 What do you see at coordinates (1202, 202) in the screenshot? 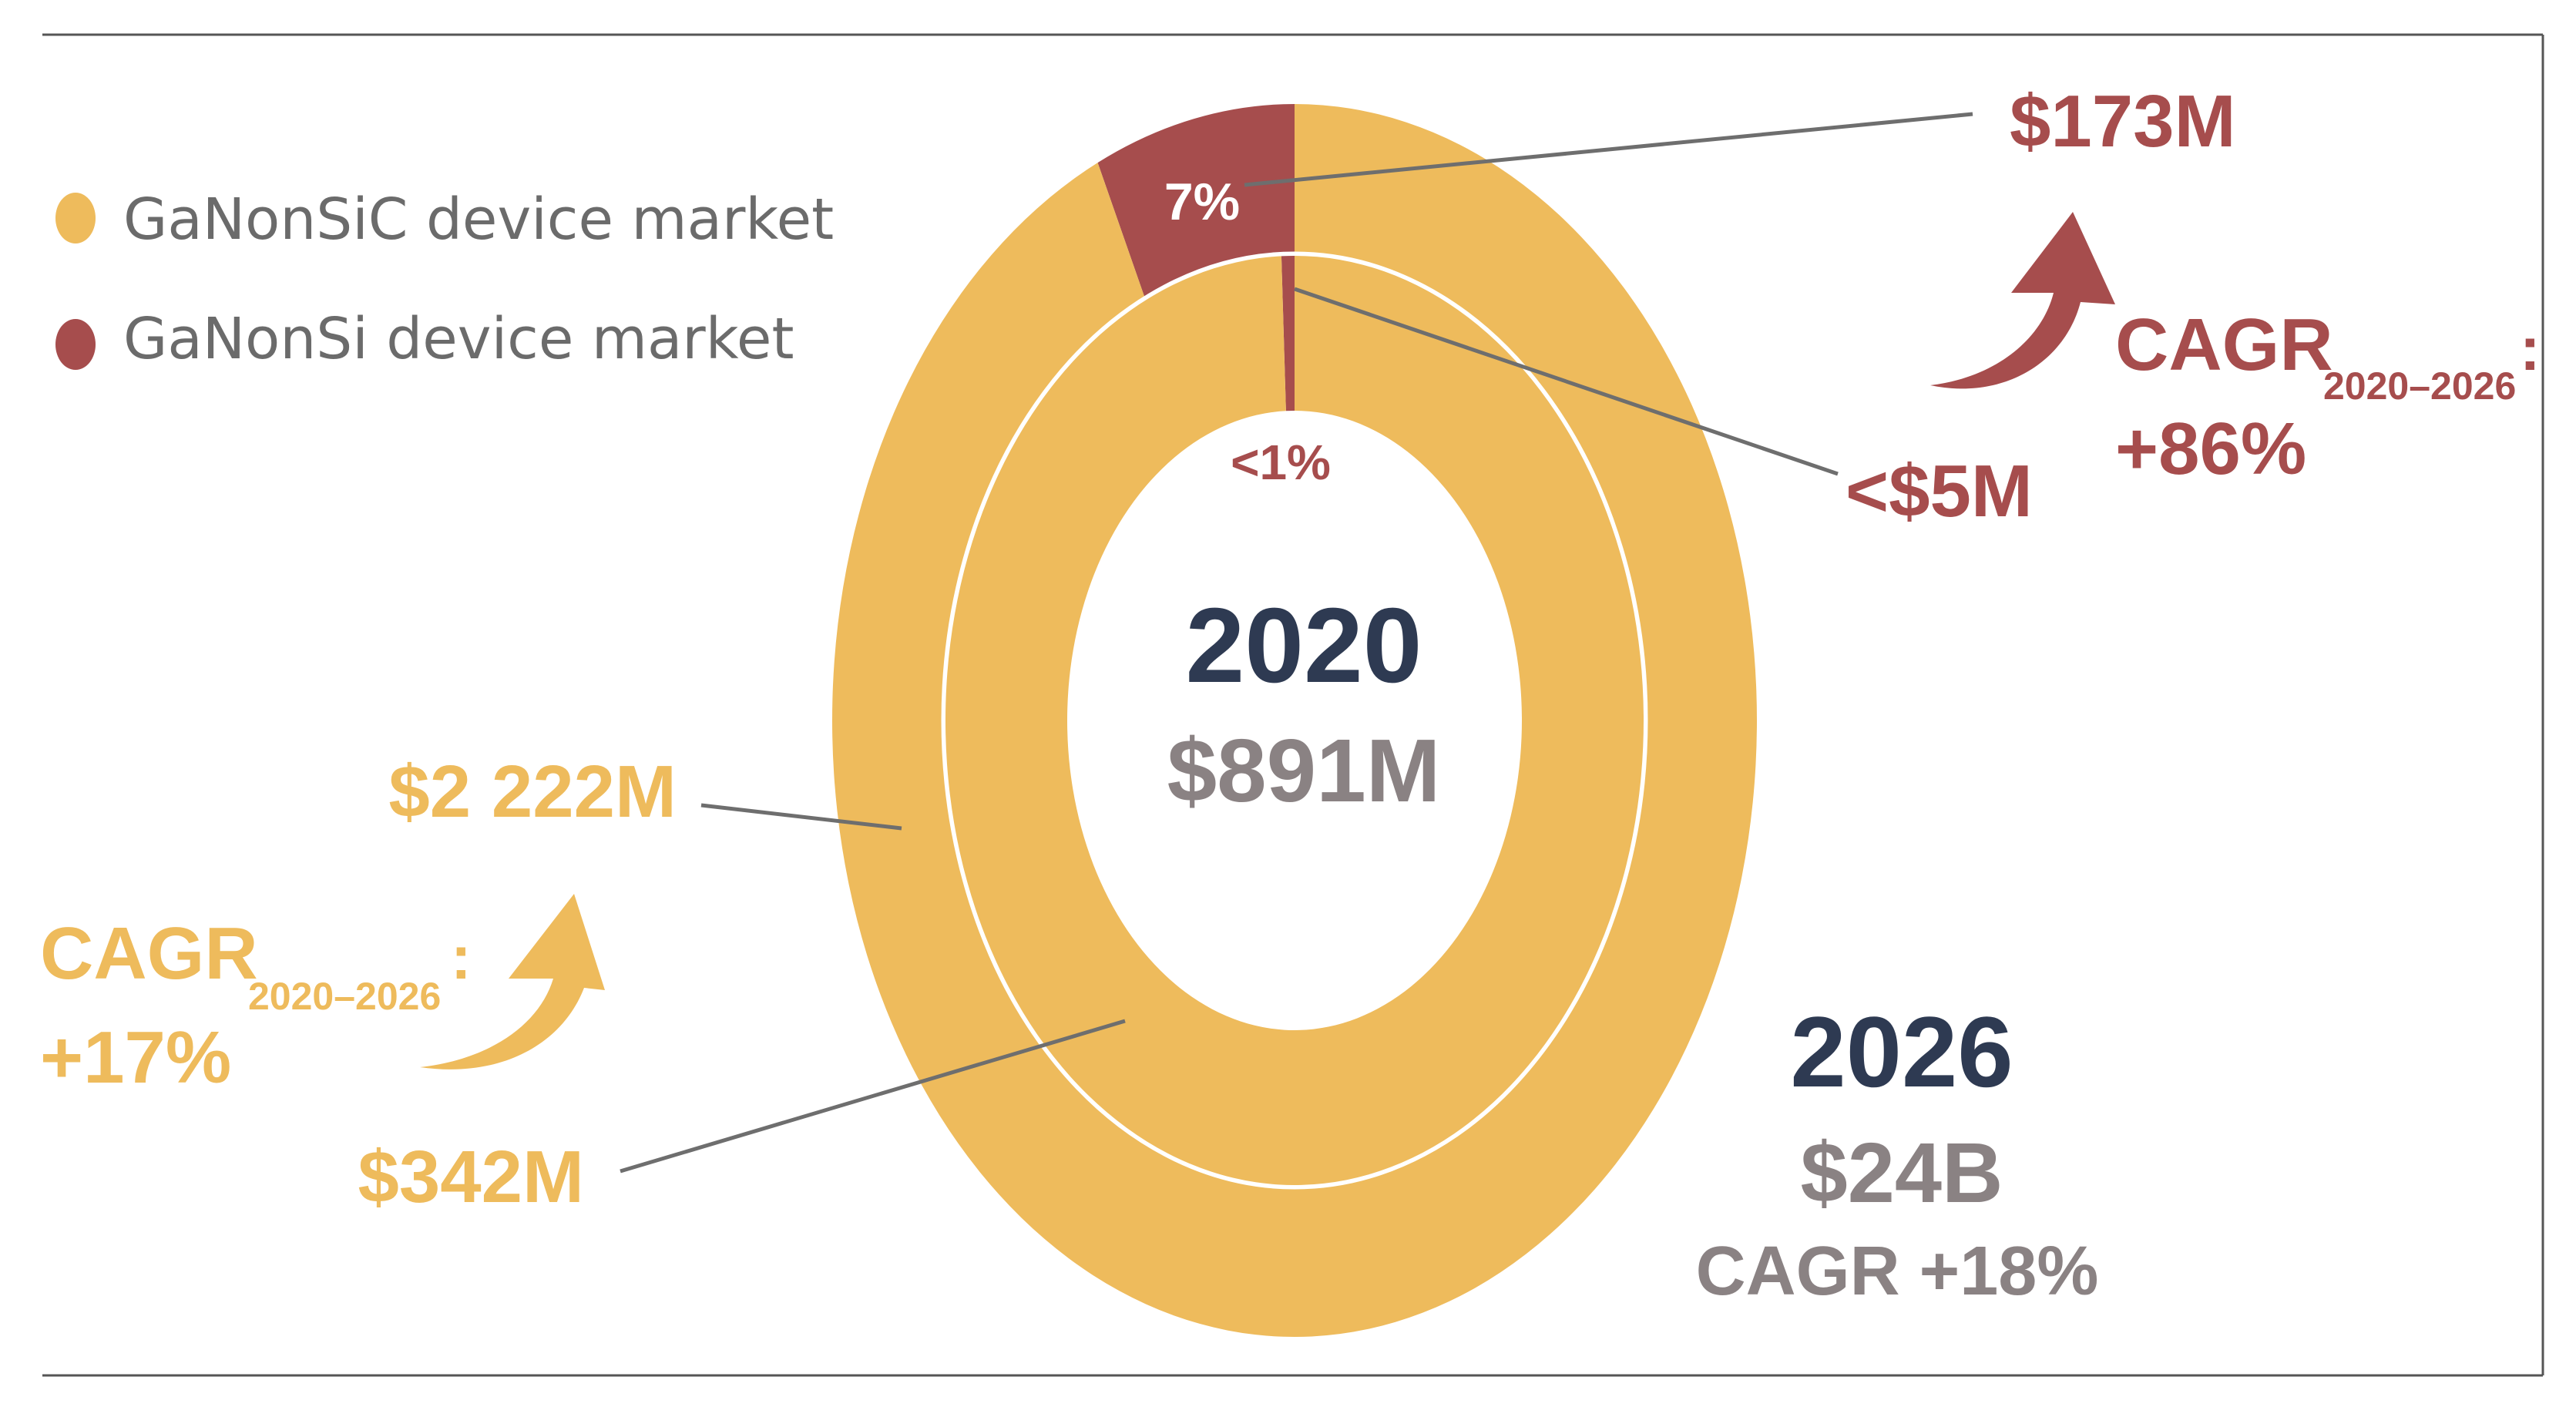
I see `pct-label-7: 7%` at bounding box center [1202, 202].